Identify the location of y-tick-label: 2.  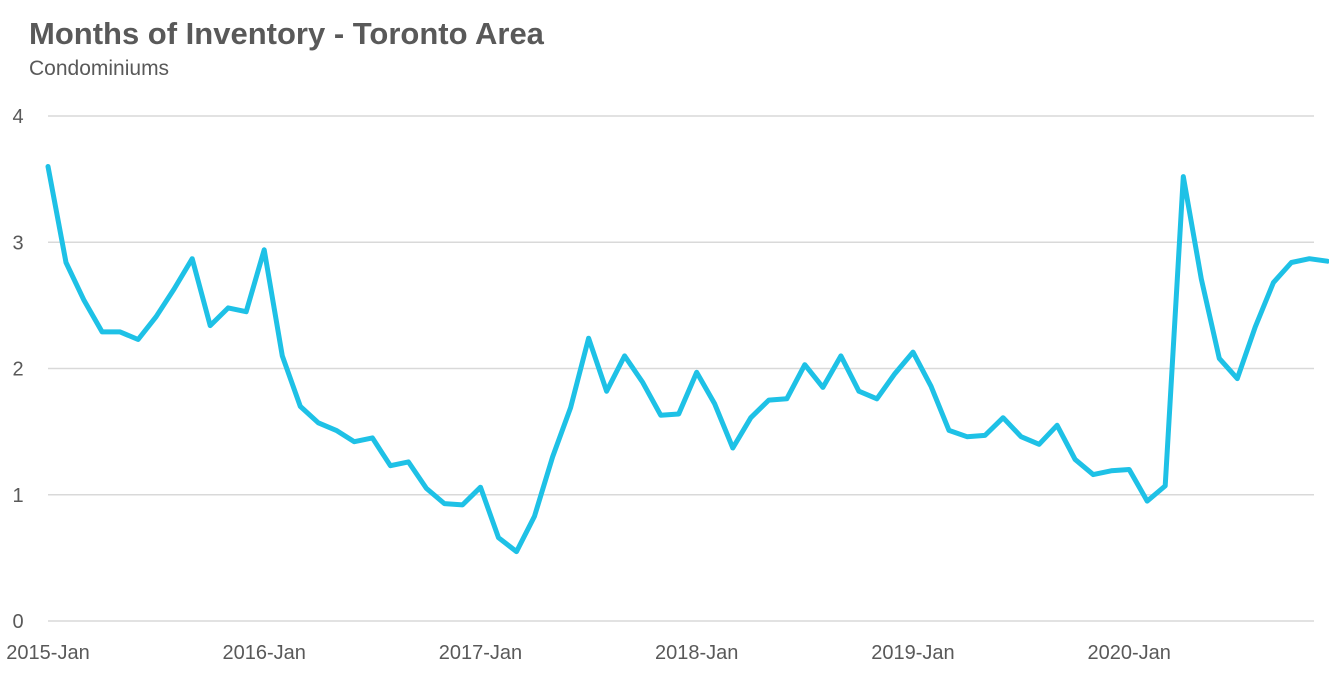
(17, 370).